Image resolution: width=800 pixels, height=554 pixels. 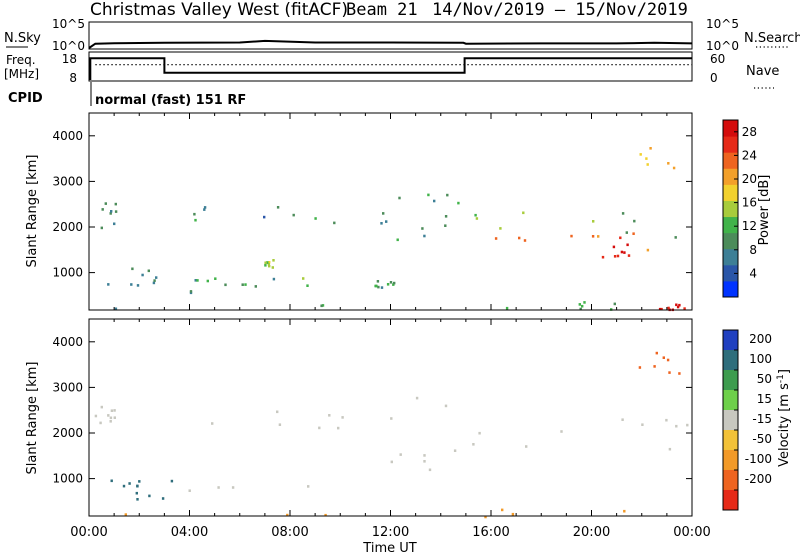 What do you see at coordinates (289, 532) in the screenshot?
I see `x-tick-label: 08:00` at bounding box center [289, 532].